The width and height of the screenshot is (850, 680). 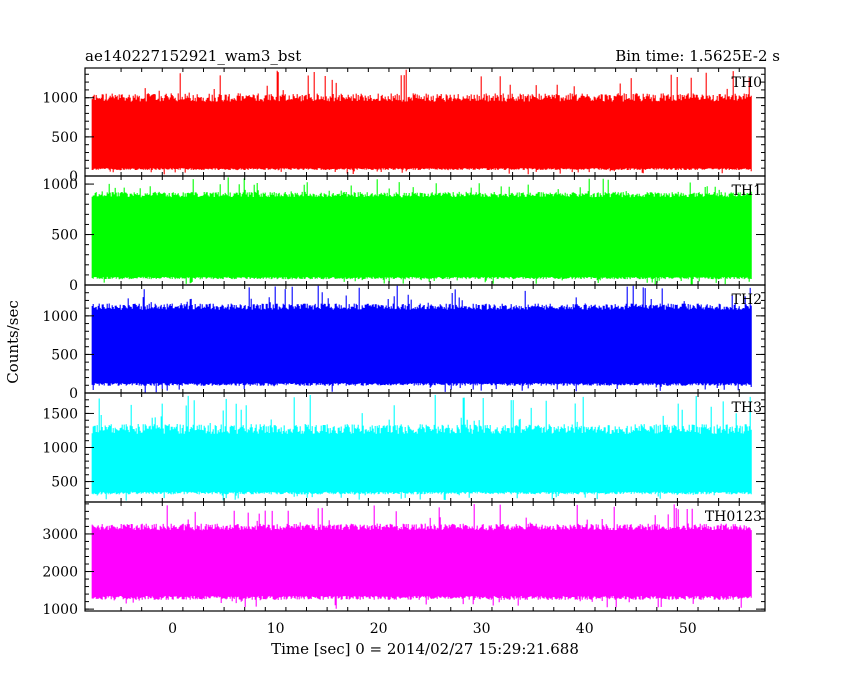 I want to click on panel-label: TH1, so click(x=747, y=191).